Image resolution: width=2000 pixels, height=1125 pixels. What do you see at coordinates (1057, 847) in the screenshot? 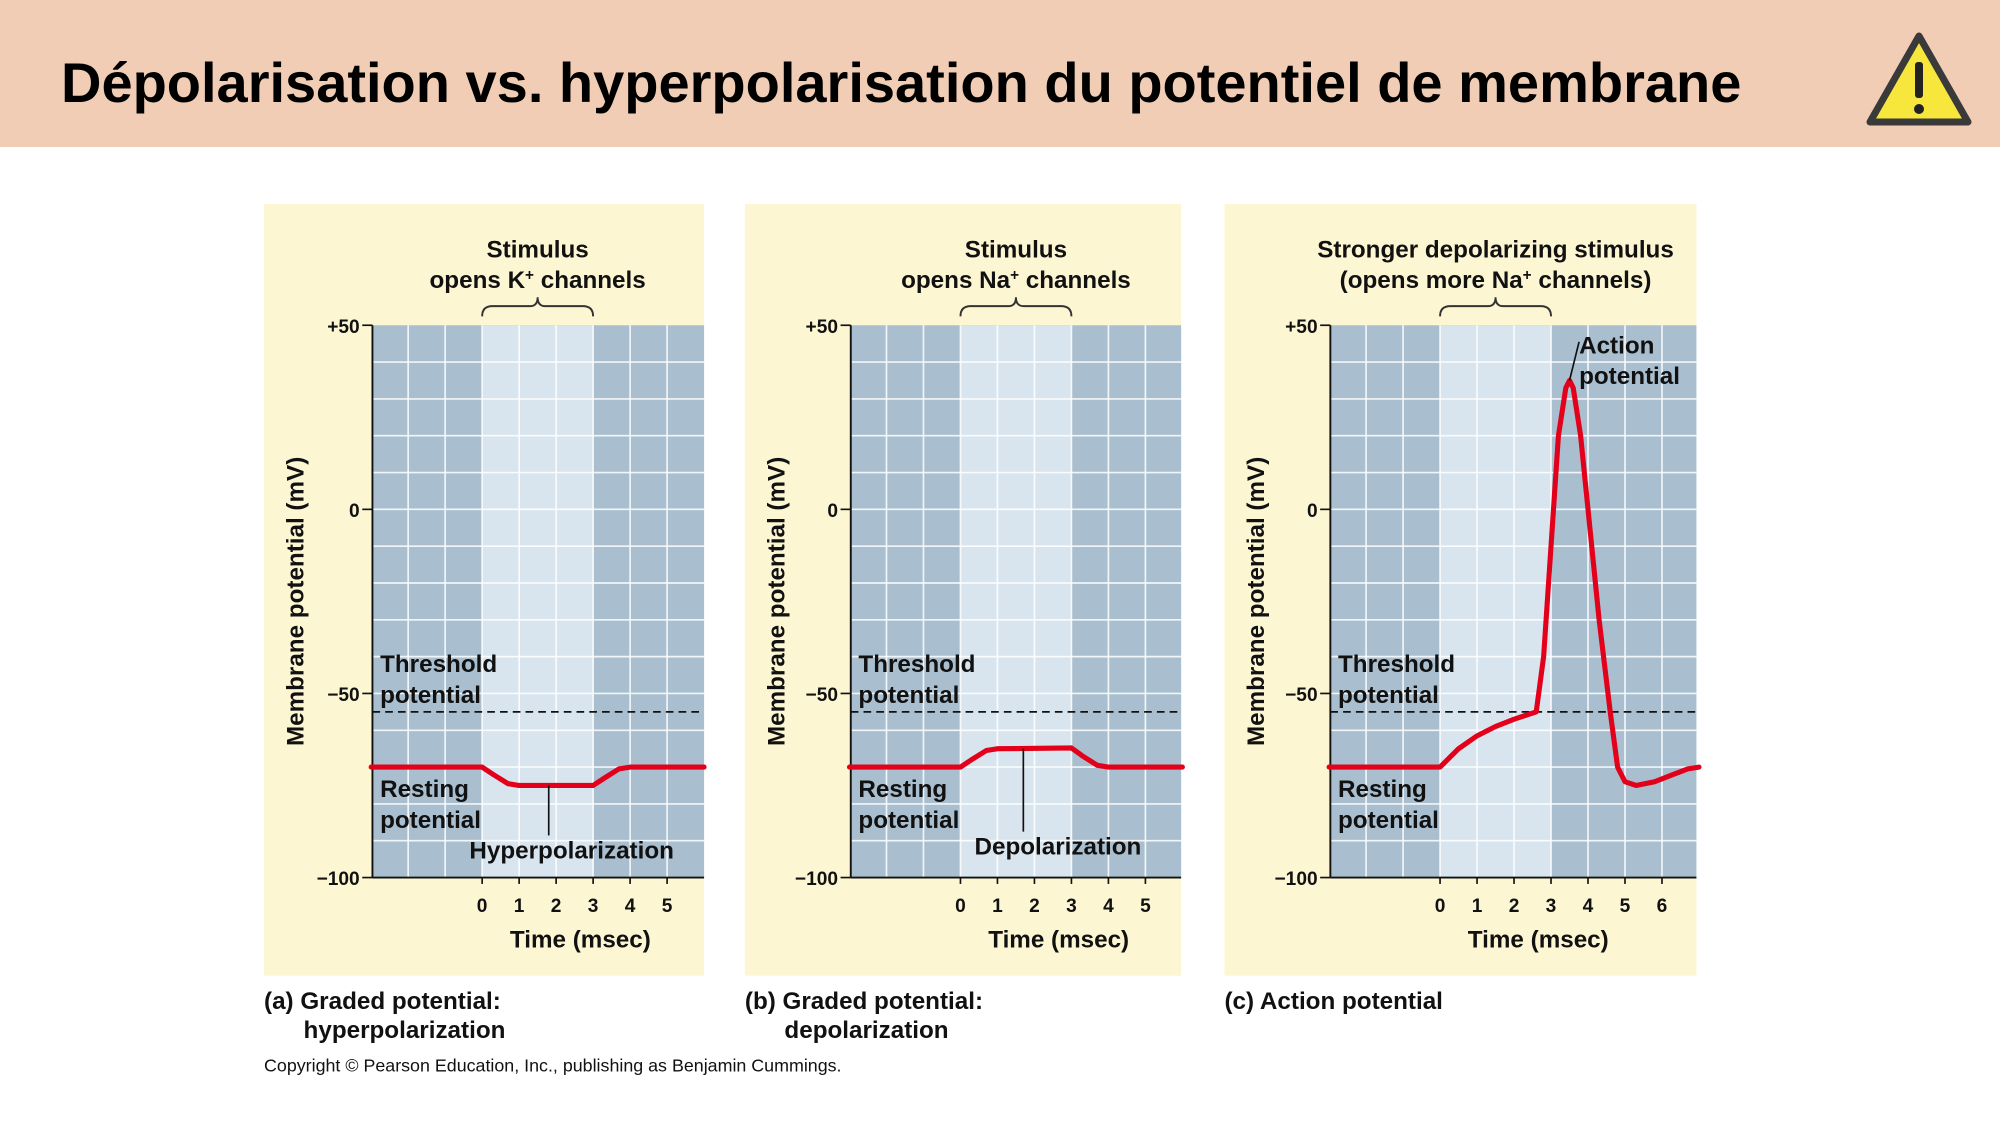
I see `depolarization-label: Depolarization` at bounding box center [1057, 847].